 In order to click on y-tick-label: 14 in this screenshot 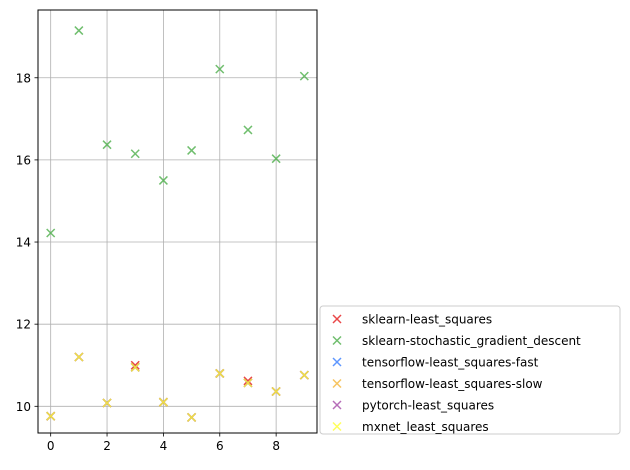, I will do `click(23, 243)`.